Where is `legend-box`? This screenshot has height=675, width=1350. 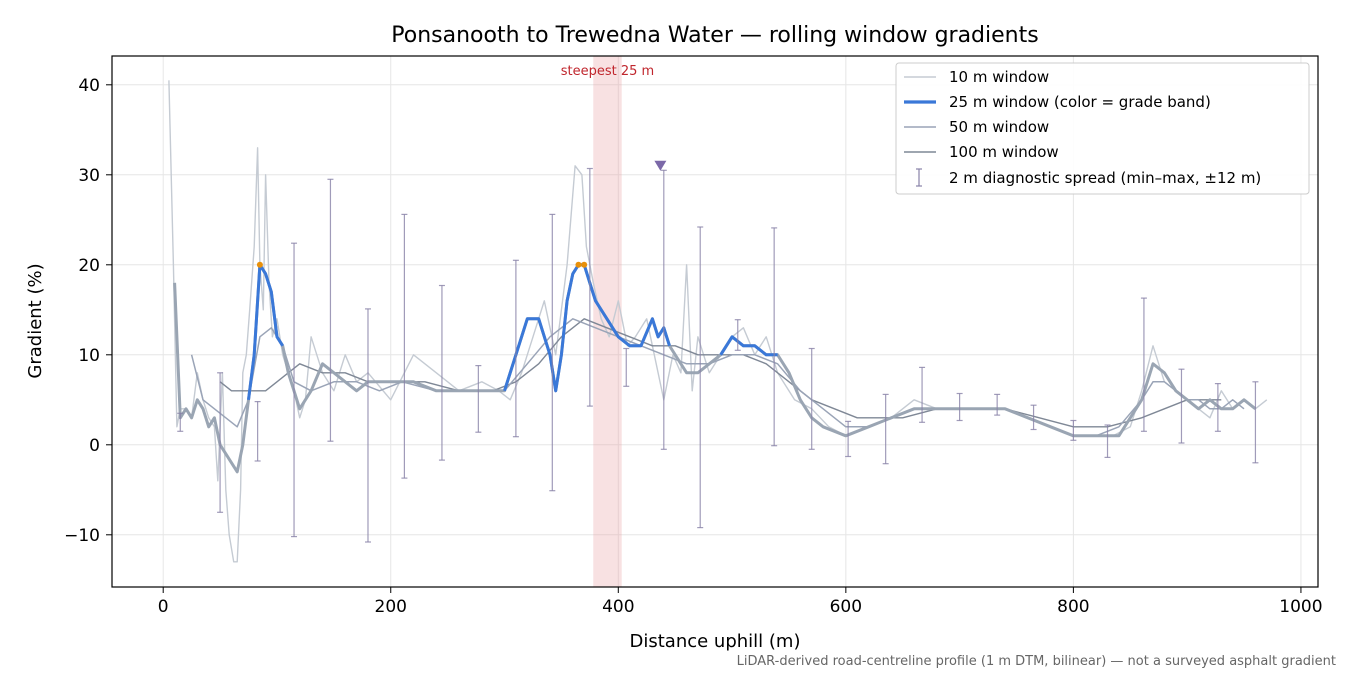 legend-box is located at coordinates (1102, 128).